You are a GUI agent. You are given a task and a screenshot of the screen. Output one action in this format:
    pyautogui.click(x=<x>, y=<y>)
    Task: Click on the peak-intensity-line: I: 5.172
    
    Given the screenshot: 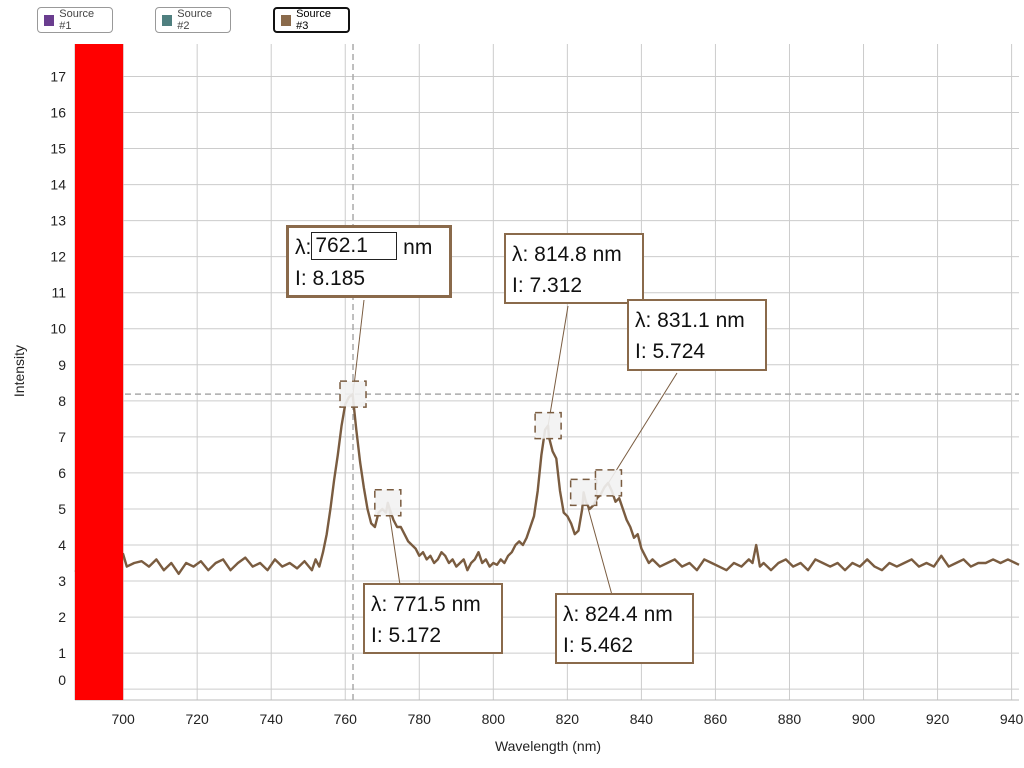 What is the action you would take?
    pyautogui.click(x=433, y=635)
    